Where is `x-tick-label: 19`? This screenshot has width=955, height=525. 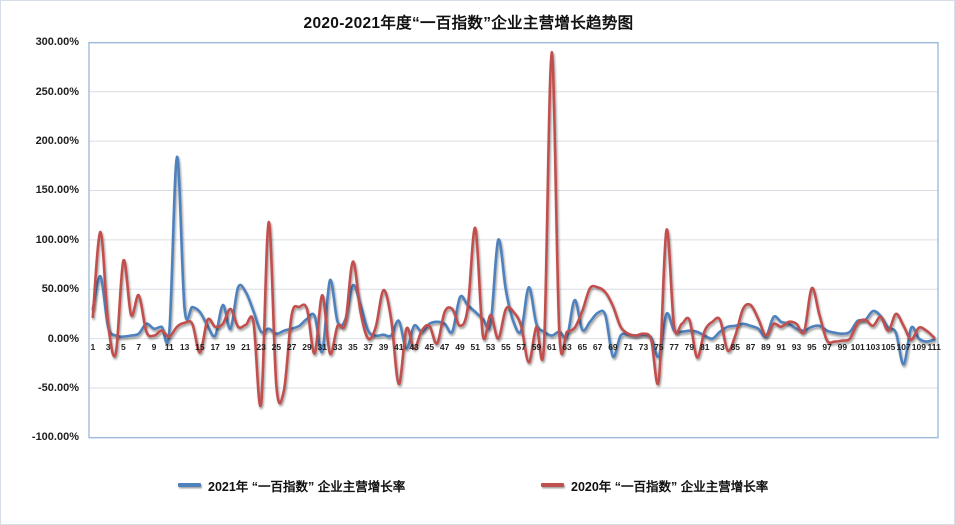
x-tick-label: 19 is located at coordinates (230, 347).